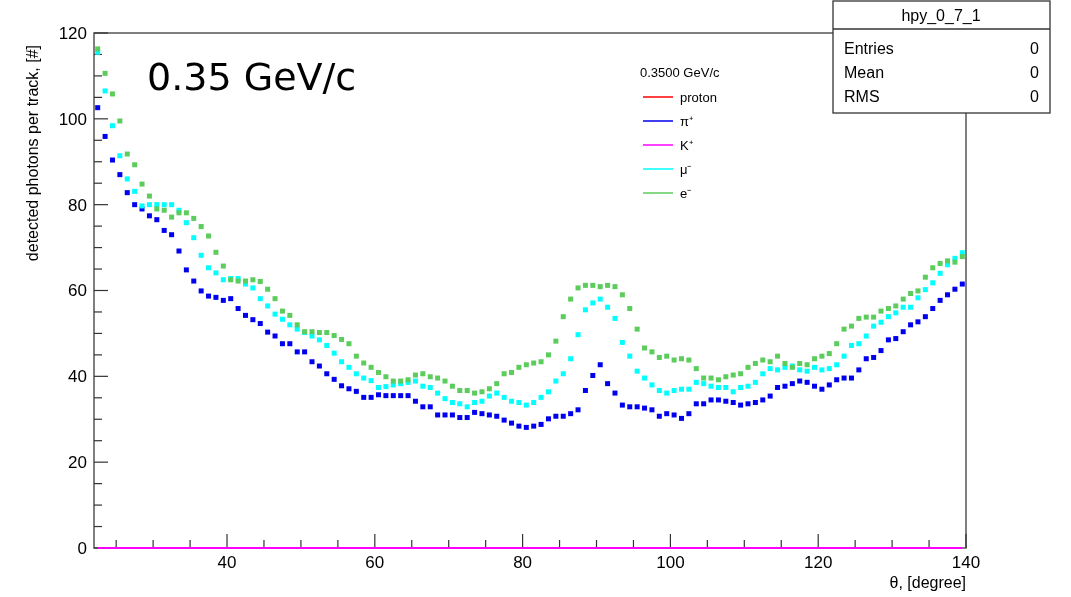  I want to click on annotation: 0.35 GeV/c, so click(252, 77).